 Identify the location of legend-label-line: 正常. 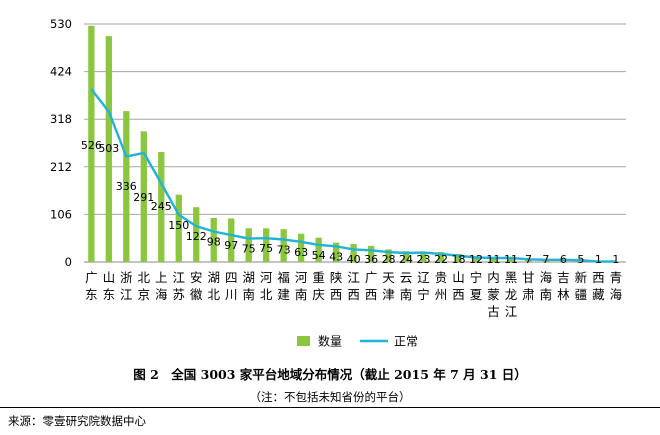
(406, 342).